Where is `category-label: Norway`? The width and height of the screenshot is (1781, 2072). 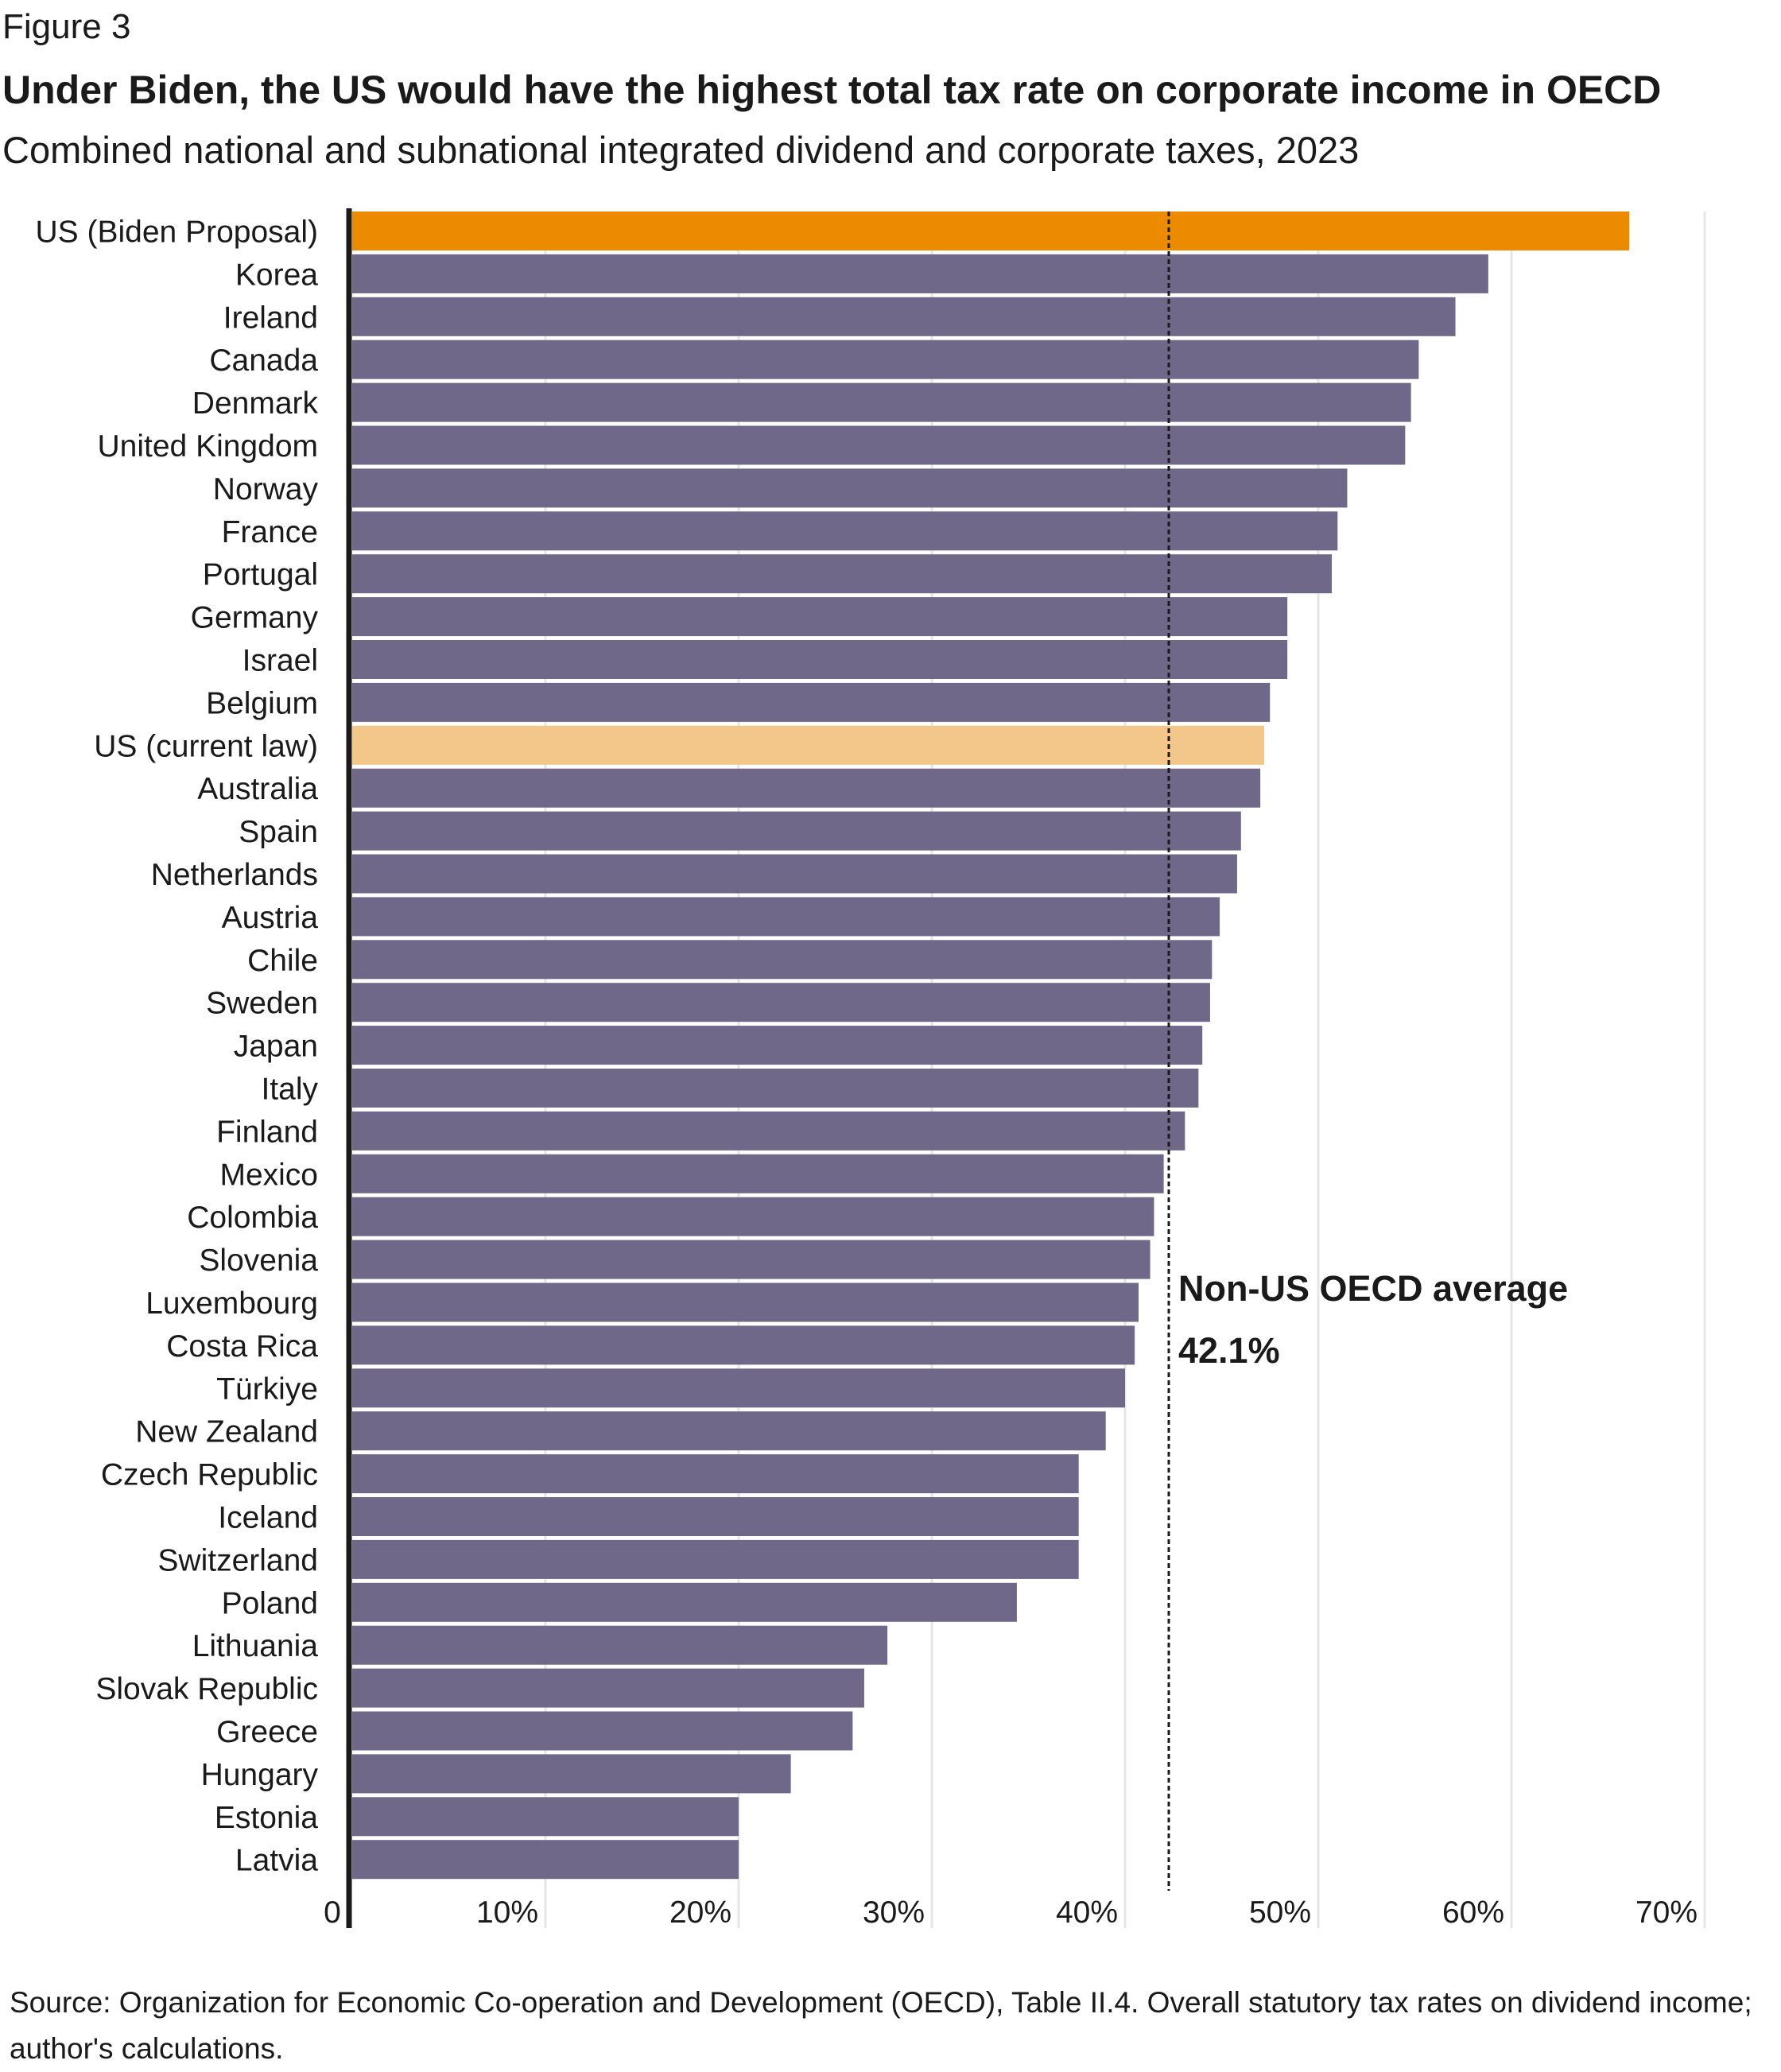
category-label: Norway is located at coordinates (266, 489).